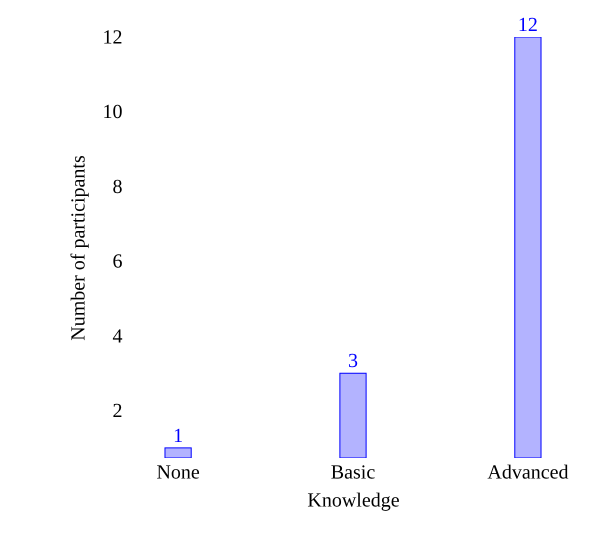 The width and height of the screenshot is (600, 537). What do you see at coordinates (117, 336) in the screenshot?
I see `y-tick-label: 4` at bounding box center [117, 336].